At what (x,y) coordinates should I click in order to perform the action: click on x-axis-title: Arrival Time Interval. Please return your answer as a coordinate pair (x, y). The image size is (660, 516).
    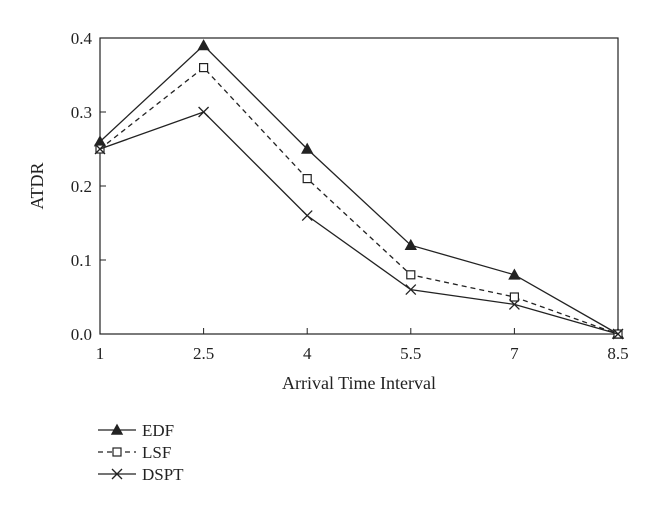
    Looking at the image, I should click on (359, 383).